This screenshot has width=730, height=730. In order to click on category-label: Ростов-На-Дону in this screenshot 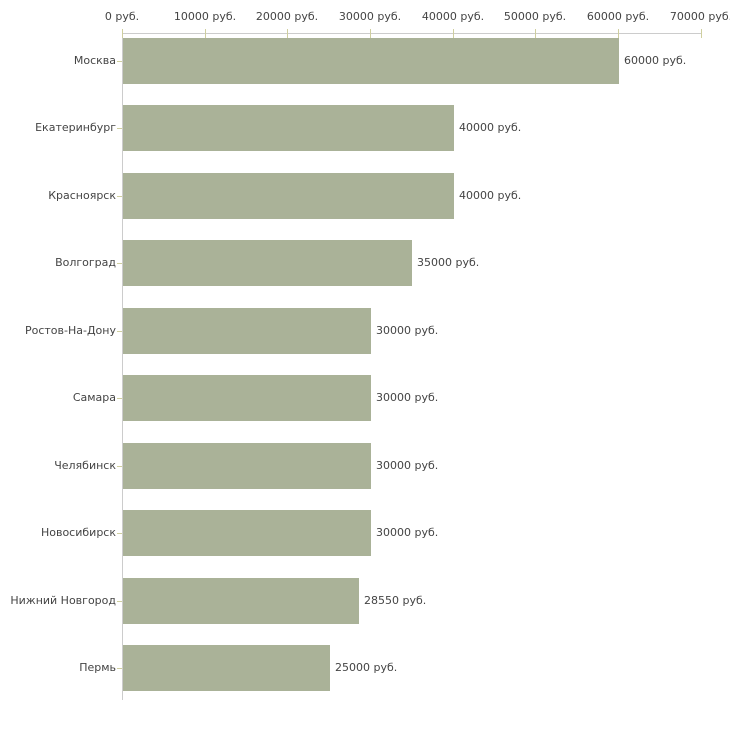, I will do `click(70, 330)`.